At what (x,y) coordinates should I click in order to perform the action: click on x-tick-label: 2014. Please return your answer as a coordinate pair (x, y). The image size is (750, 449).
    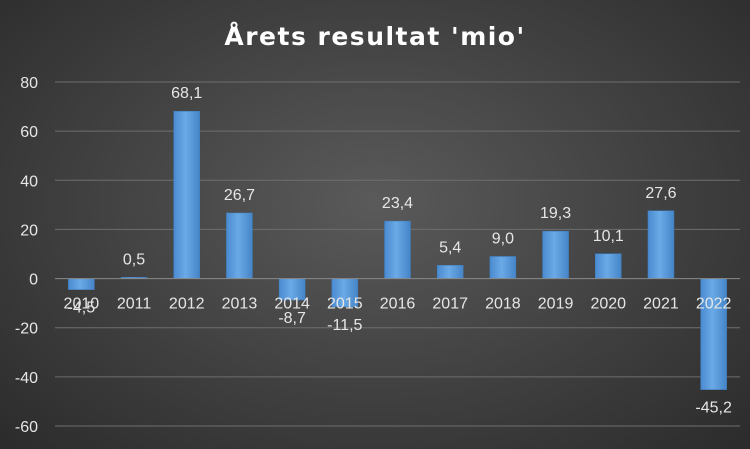
    Looking at the image, I should click on (292, 304).